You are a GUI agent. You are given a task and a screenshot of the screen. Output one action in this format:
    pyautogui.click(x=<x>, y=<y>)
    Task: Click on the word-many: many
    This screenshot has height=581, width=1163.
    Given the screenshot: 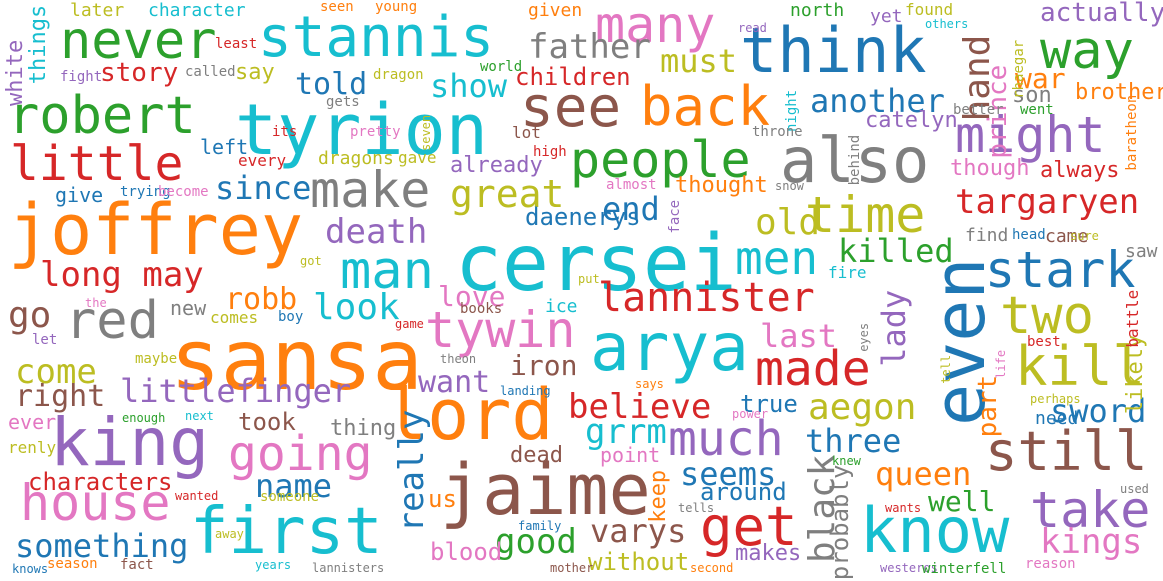 What is the action you would take?
    pyautogui.click(x=655, y=27)
    